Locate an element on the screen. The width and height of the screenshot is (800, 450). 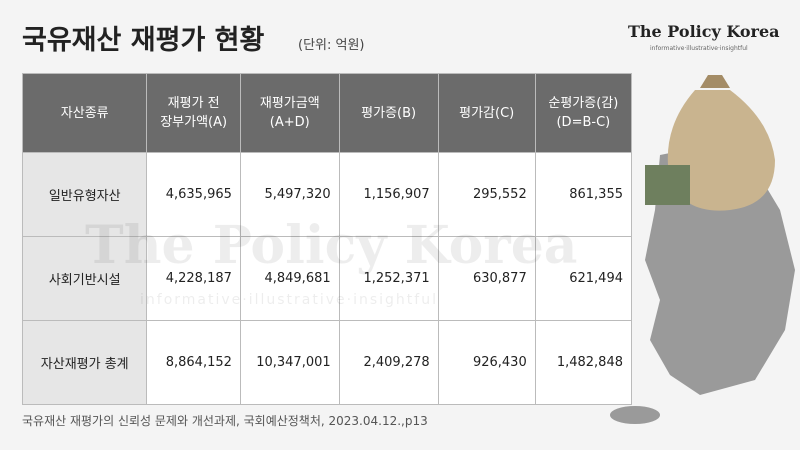
table-cell: 4,635,965 is located at coordinates (193, 194).